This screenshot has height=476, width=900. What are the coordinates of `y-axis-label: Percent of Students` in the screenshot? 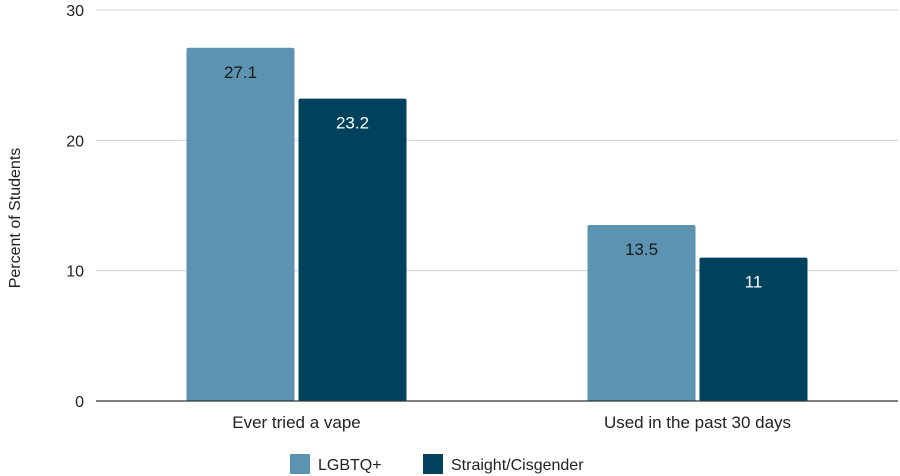 It's located at (15, 218).